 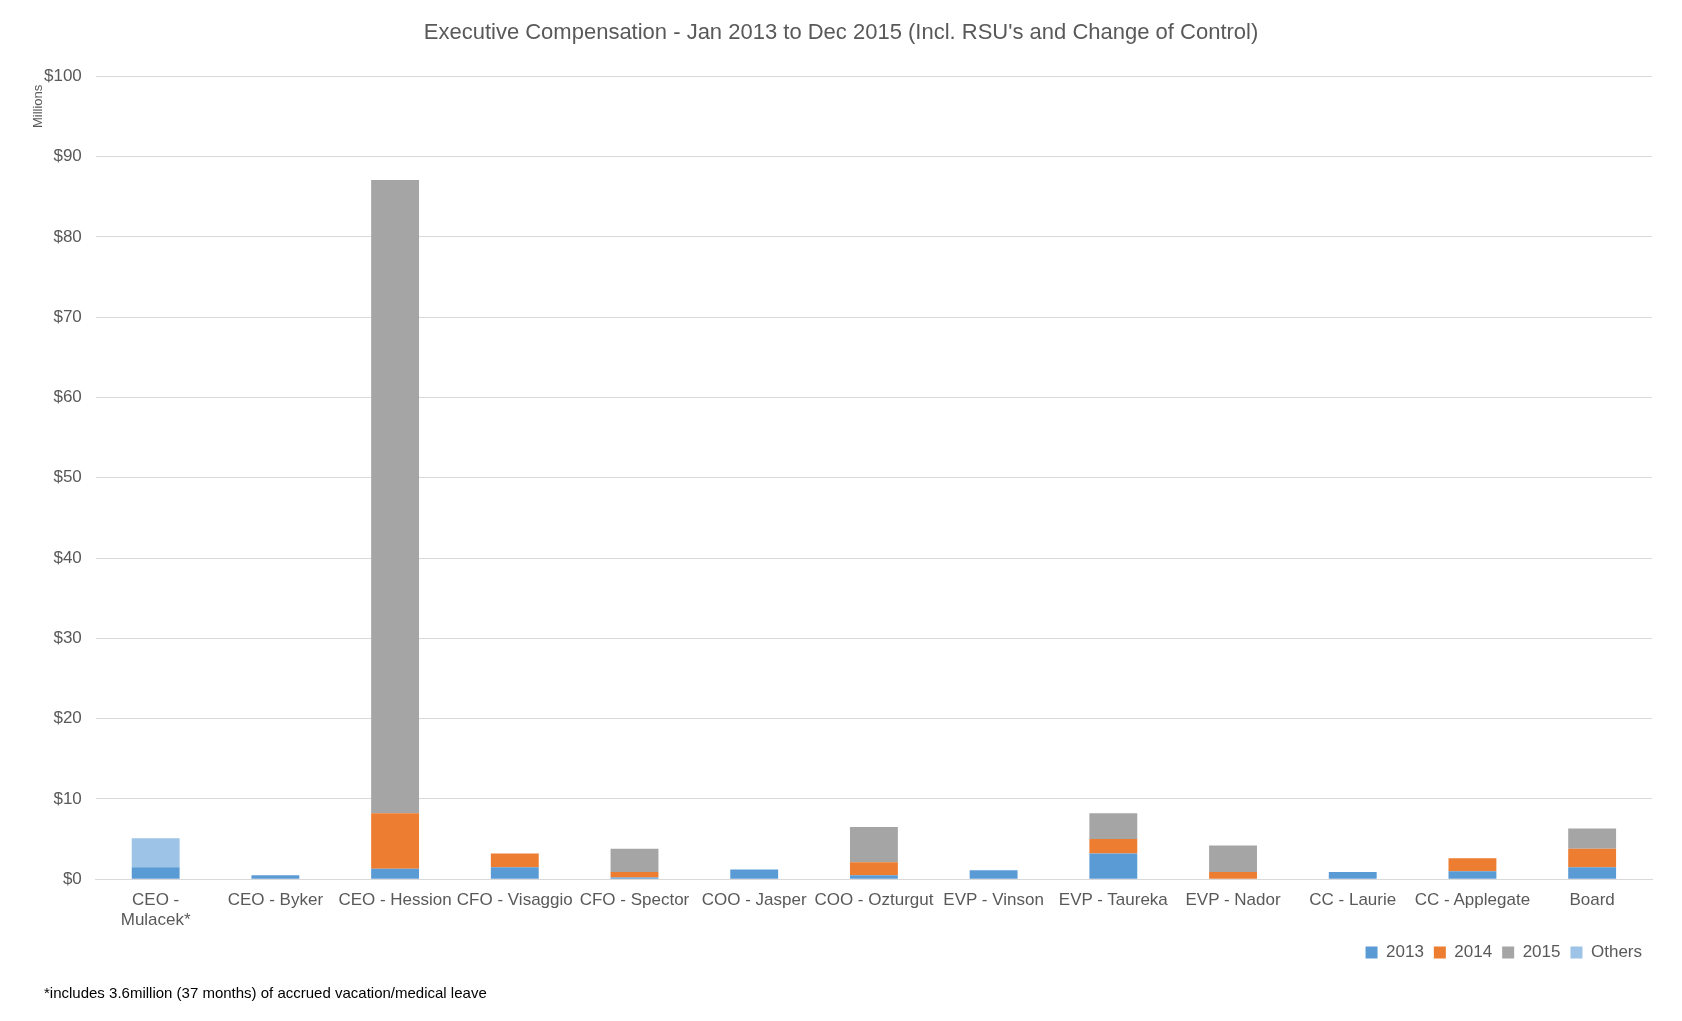 I want to click on text: *includes 3.6million (37 months) of accrued vacation/medical leave, so click(x=265, y=992).